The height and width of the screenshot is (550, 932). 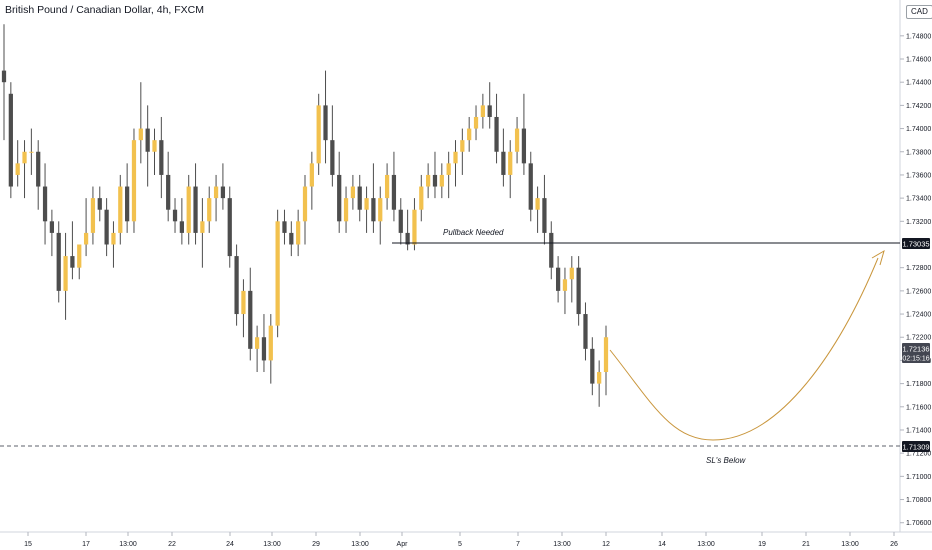 I want to click on price-tick-label: 1.72600, so click(x=918, y=291).